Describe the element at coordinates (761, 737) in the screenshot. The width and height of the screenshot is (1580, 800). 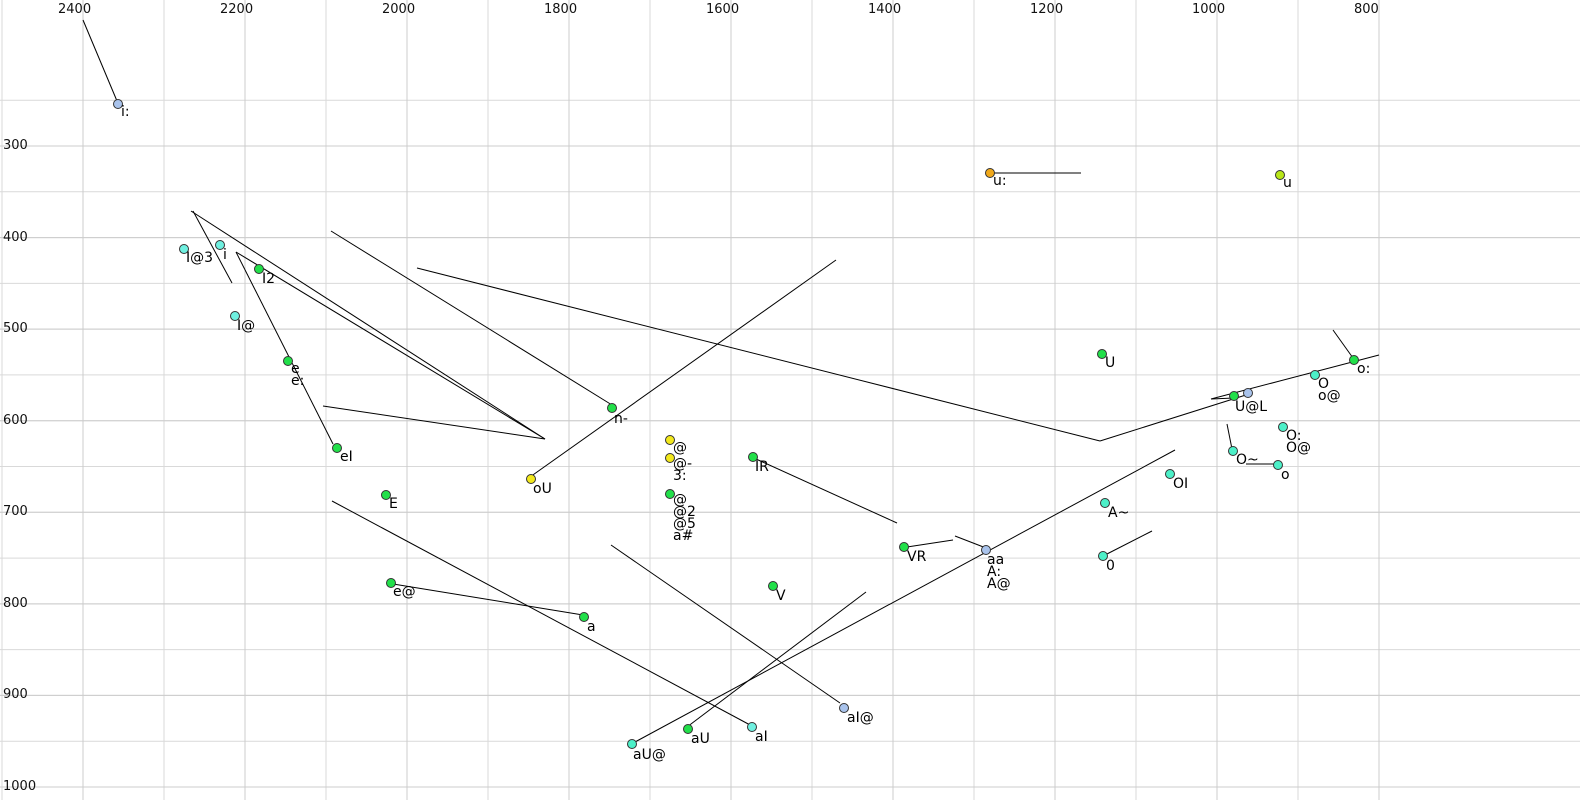
I see `vowel-label: aI` at that location.